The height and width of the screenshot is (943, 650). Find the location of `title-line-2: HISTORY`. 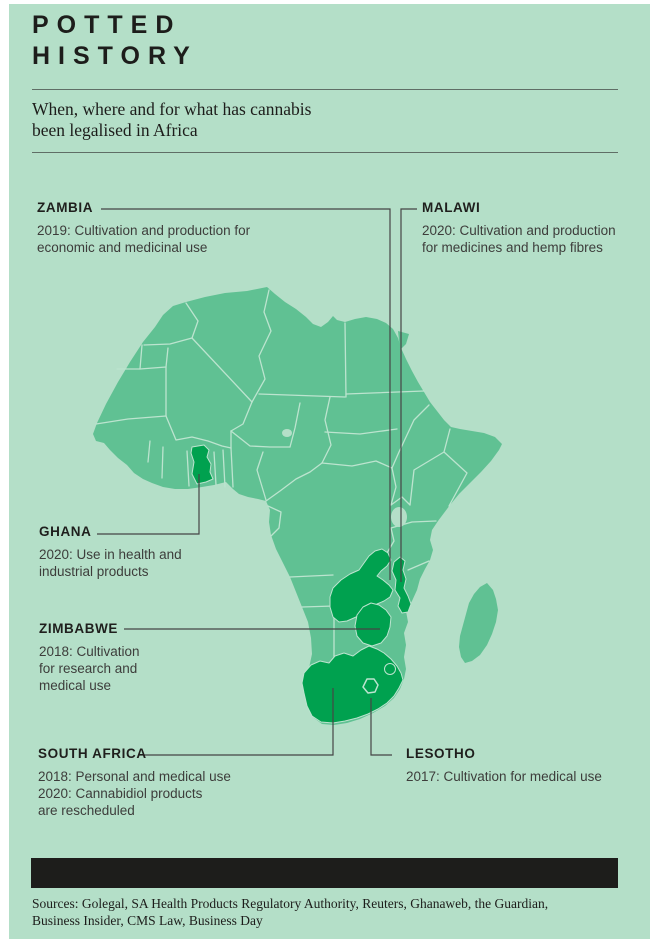

title-line-2: HISTORY is located at coordinates (115, 56).